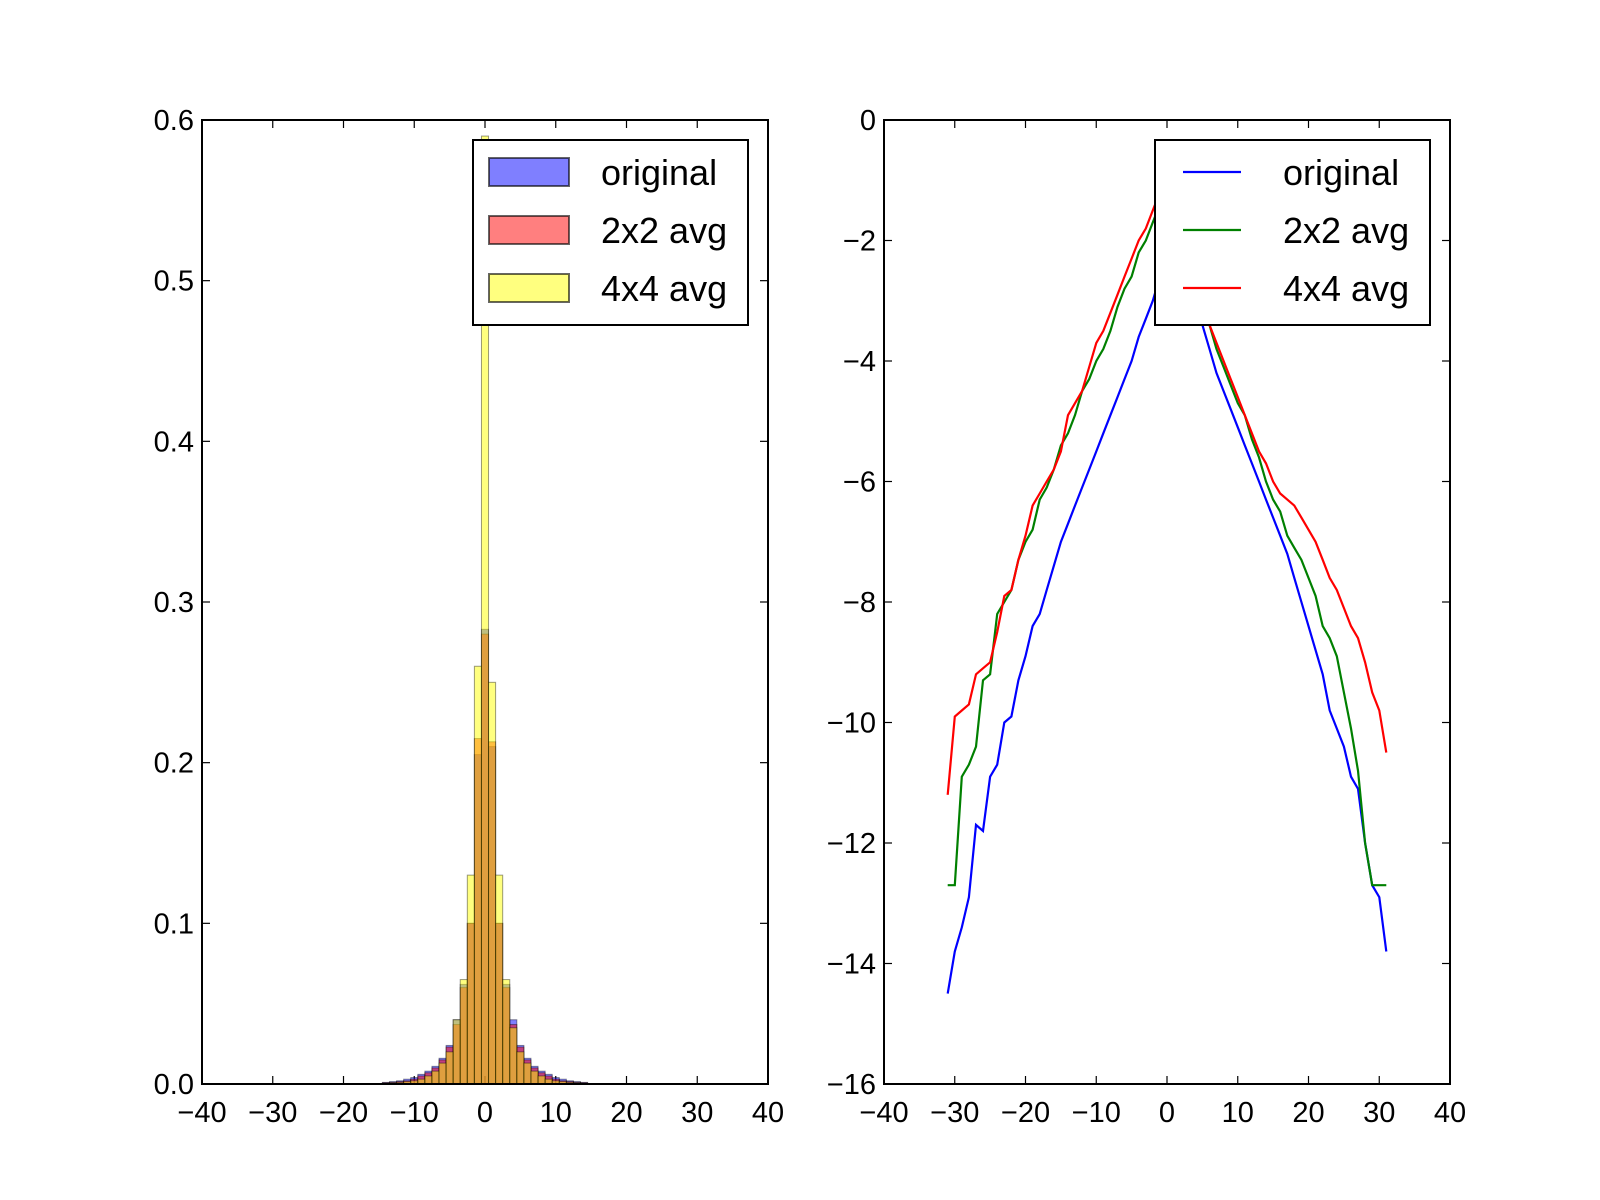 This screenshot has height=1200, width=1600. I want to click on y-tick-label: −8, so click(859, 603).